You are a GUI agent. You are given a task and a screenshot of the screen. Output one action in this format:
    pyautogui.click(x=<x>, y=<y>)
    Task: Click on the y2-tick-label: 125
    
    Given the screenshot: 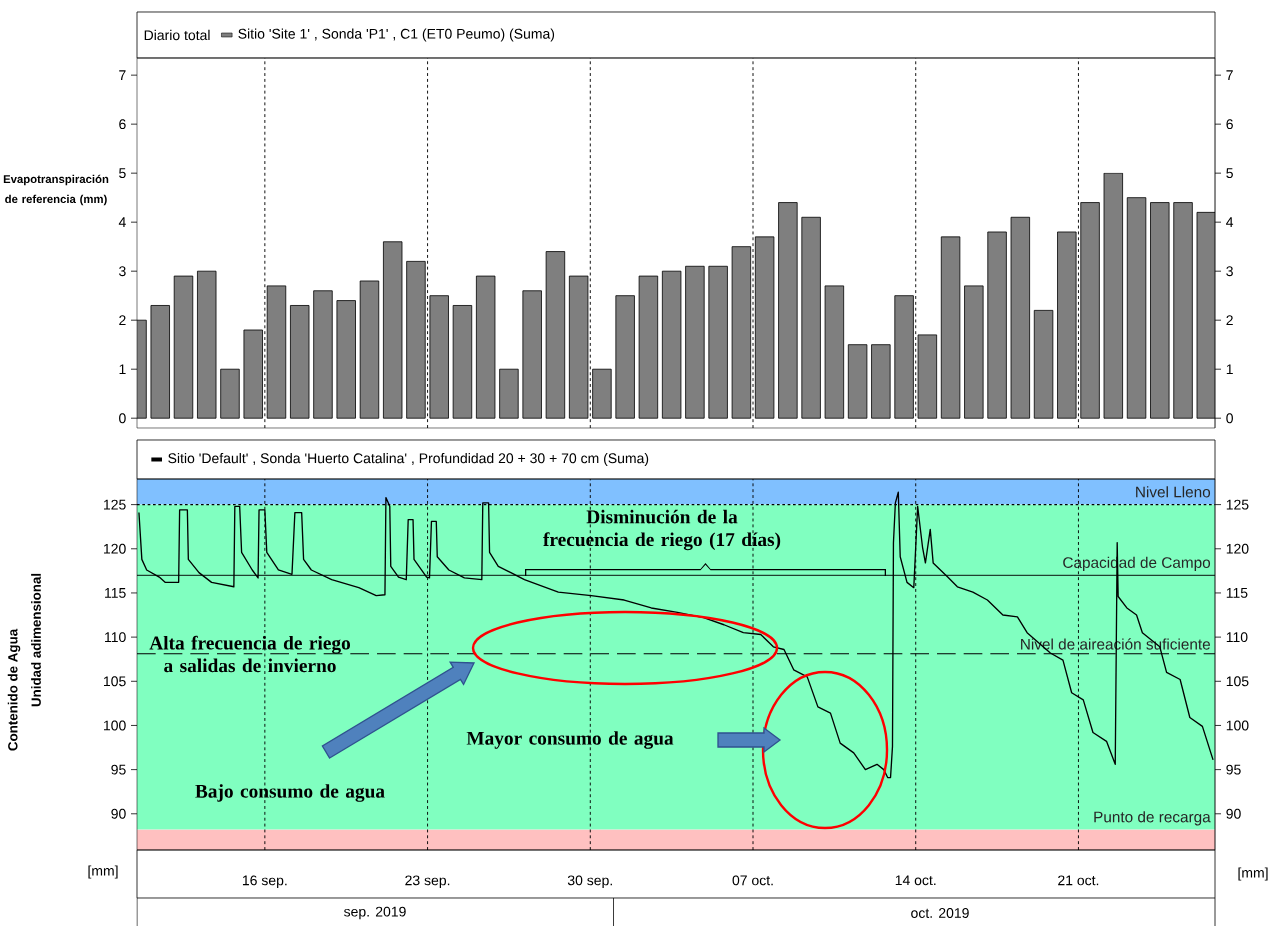 What is the action you would take?
    pyautogui.click(x=1237, y=504)
    